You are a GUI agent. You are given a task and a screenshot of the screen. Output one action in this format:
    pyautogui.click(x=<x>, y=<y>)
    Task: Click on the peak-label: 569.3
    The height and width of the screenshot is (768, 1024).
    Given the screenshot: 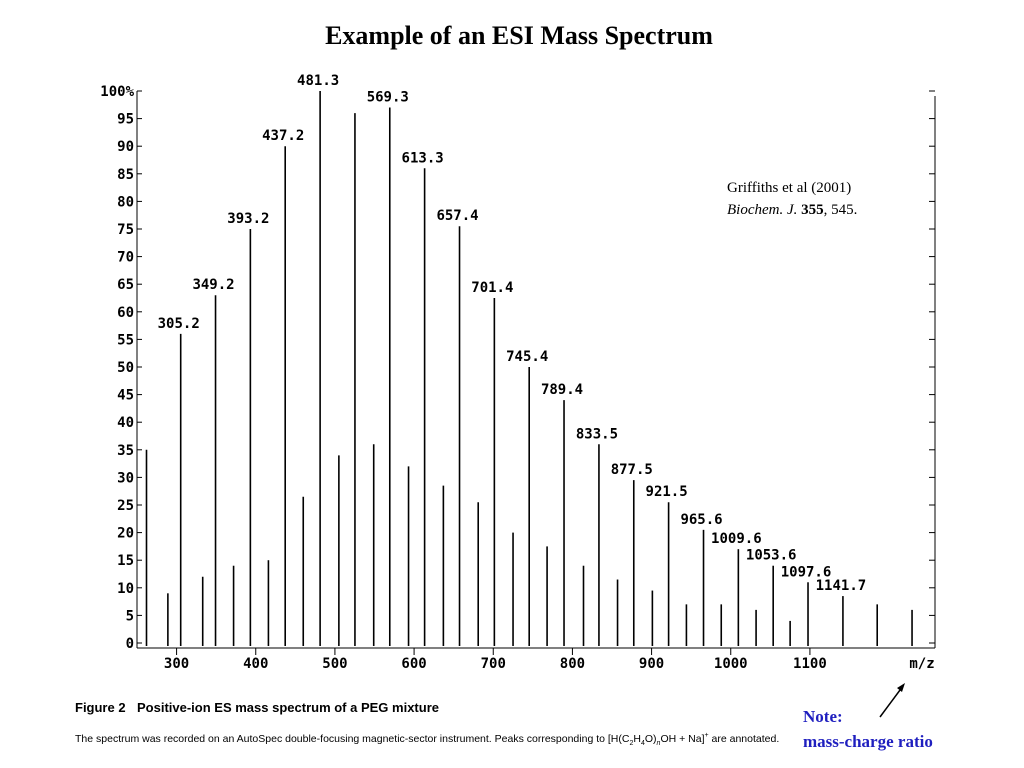 What is the action you would take?
    pyautogui.click(x=388, y=98)
    